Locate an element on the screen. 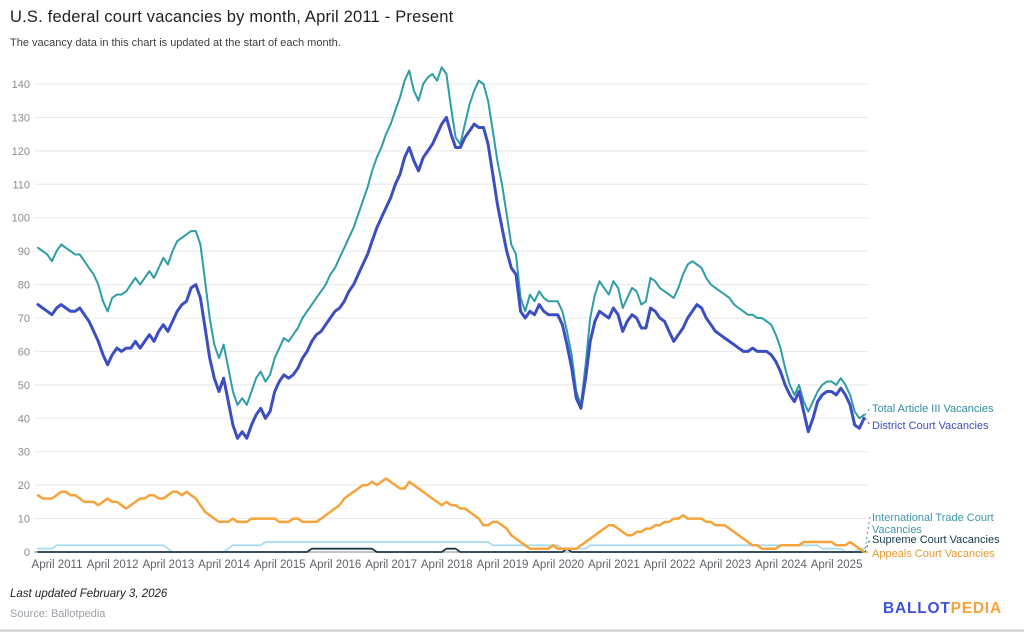 The width and height of the screenshot is (1024, 632). series-line-appeals-court-vacancies is located at coordinates (451, 515).